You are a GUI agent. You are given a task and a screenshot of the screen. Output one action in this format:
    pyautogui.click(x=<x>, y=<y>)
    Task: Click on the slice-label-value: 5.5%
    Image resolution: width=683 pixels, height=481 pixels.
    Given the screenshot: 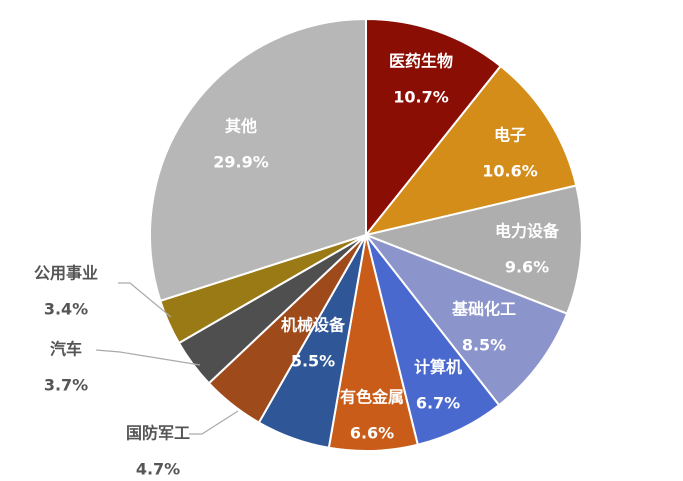 What is the action you would take?
    pyautogui.click(x=313, y=361)
    